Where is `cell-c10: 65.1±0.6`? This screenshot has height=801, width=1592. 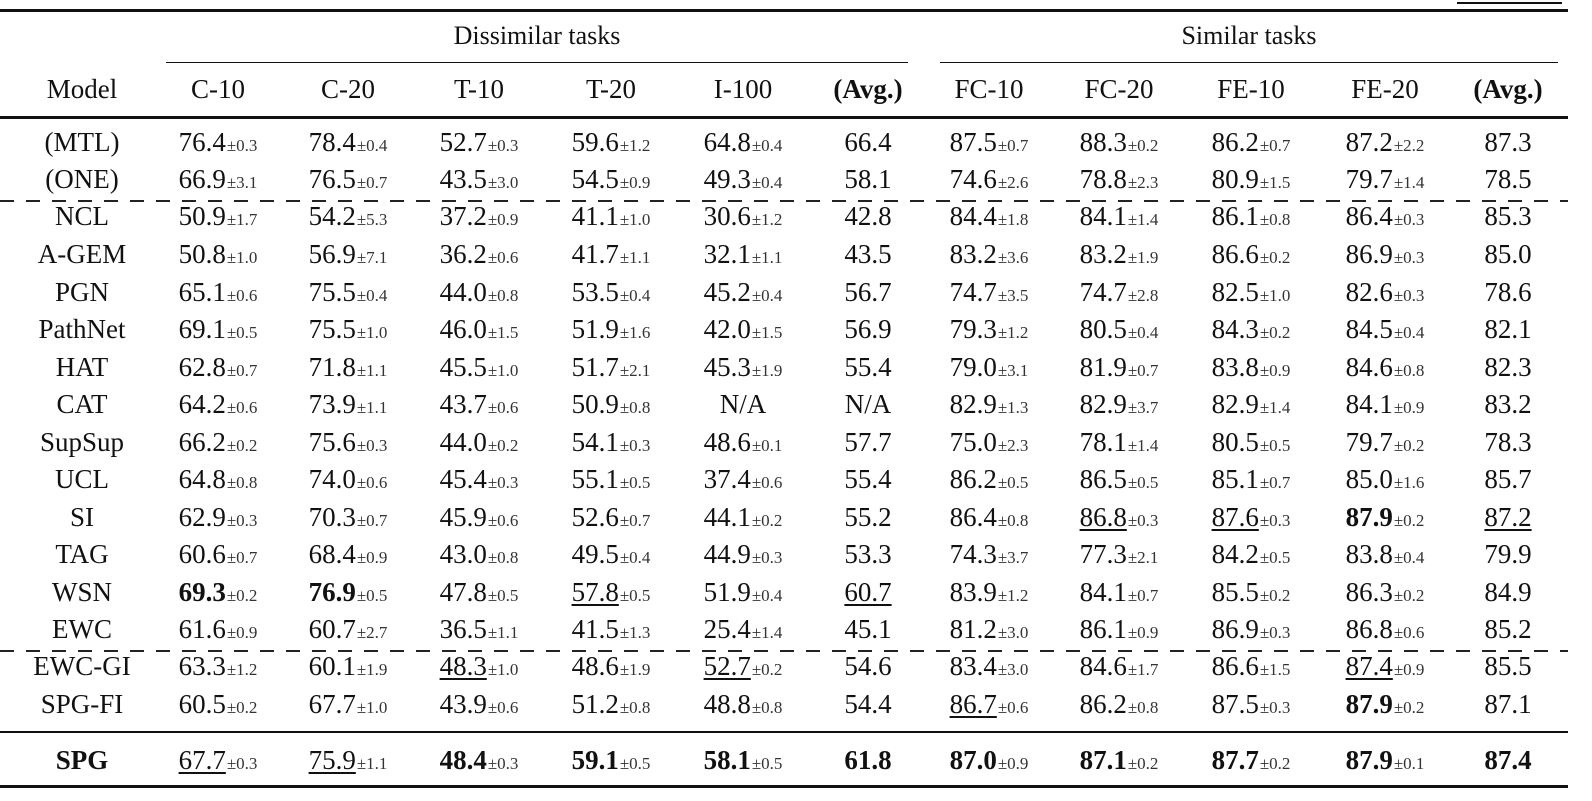 cell-c10: 65.1±0.6 is located at coordinates (218, 292).